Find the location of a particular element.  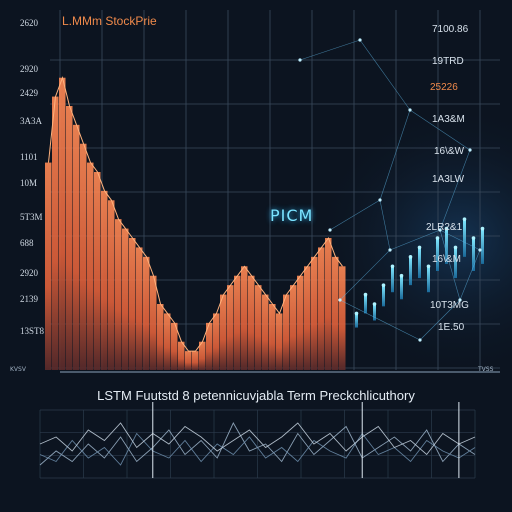

left-axis-label: 5T3M is located at coordinates (31, 217).